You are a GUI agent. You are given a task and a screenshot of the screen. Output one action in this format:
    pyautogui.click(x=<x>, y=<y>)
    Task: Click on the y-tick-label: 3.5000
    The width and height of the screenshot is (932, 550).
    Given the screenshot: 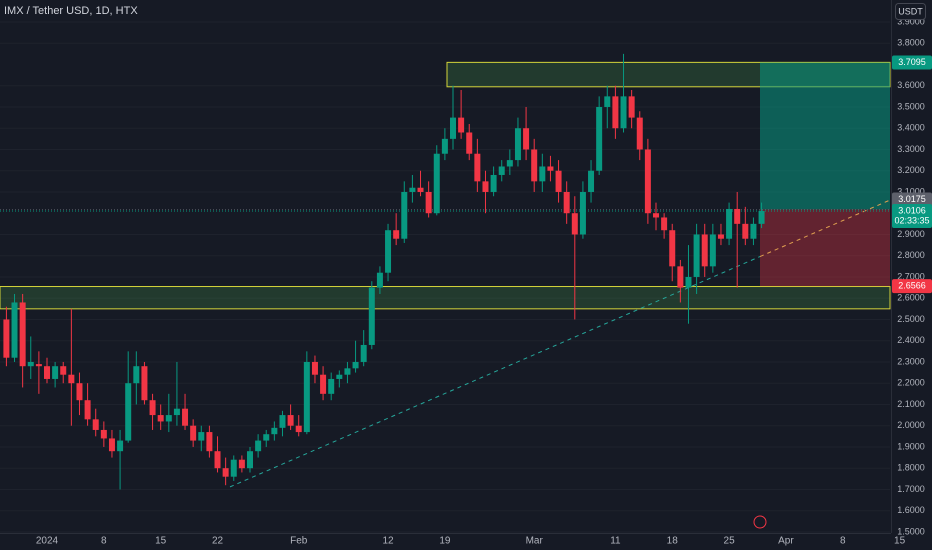 What is the action you would take?
    pyautogui.click(x=911, y=106)
    